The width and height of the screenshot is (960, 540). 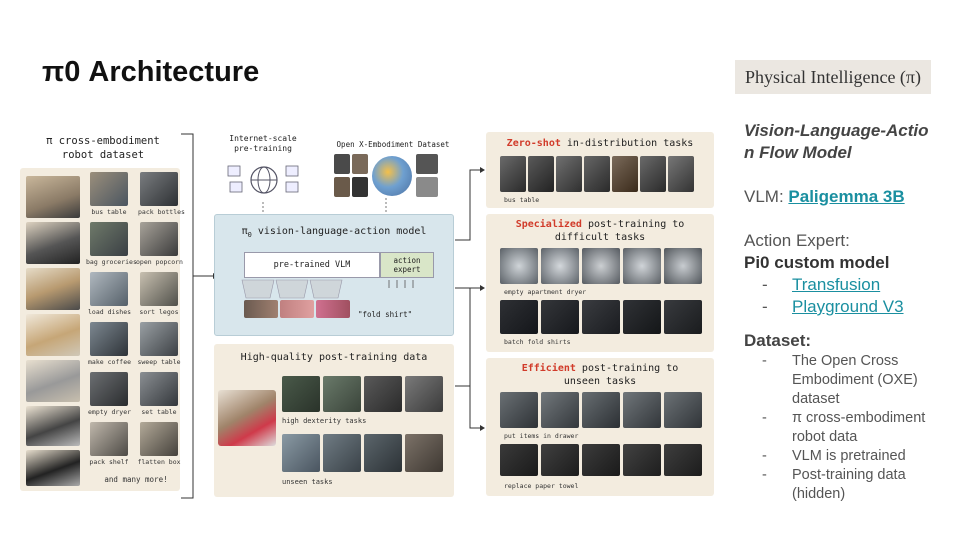 What do you see at coordinates (263, 179) in the screenshot?
I see `globe-icon` at bounding box center [263, 179].